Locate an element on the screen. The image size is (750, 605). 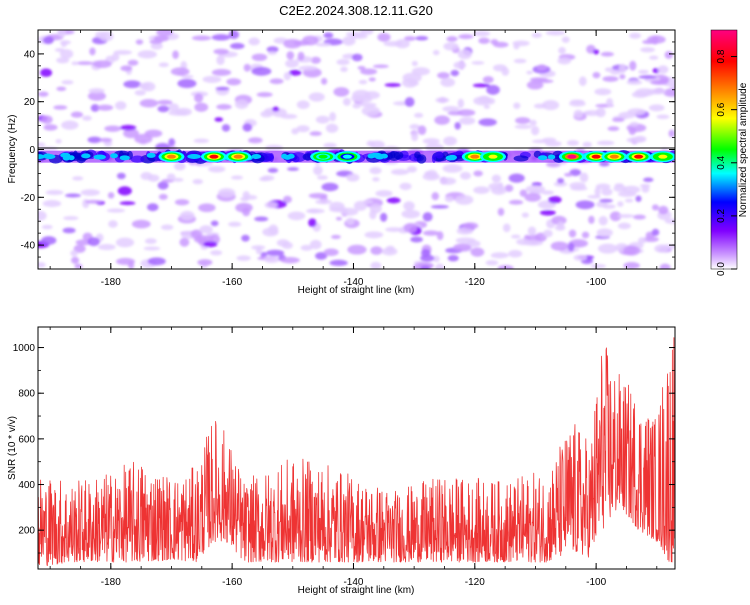
x-tick-label: -160 is located at coordinates (232, 282).